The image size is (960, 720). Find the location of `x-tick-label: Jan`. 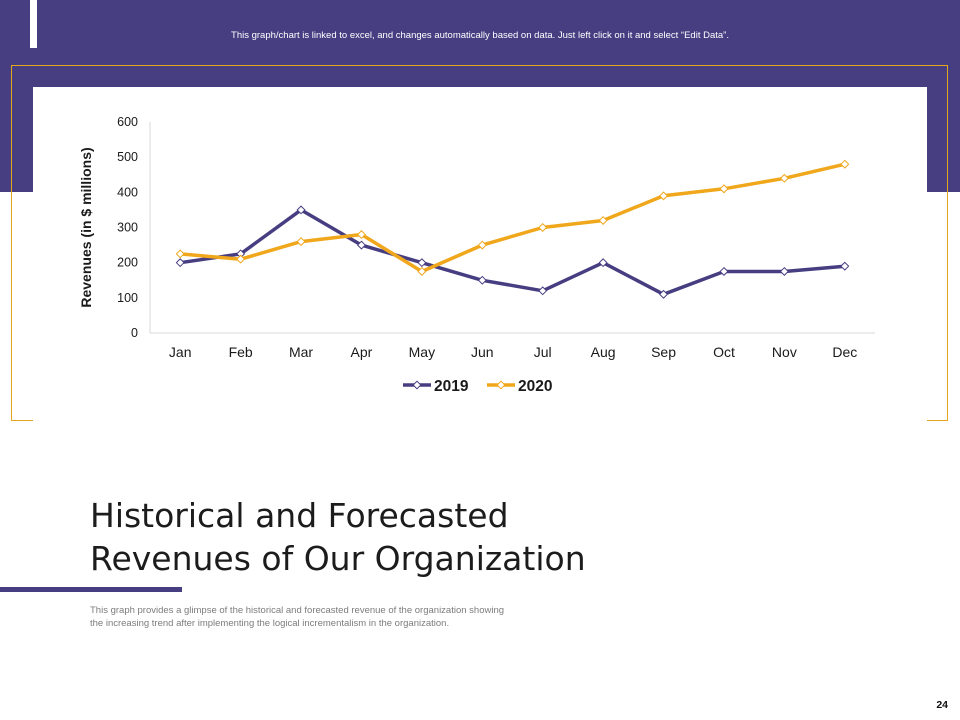

x-tick-label: Jan is located at coordinates (180, 352).